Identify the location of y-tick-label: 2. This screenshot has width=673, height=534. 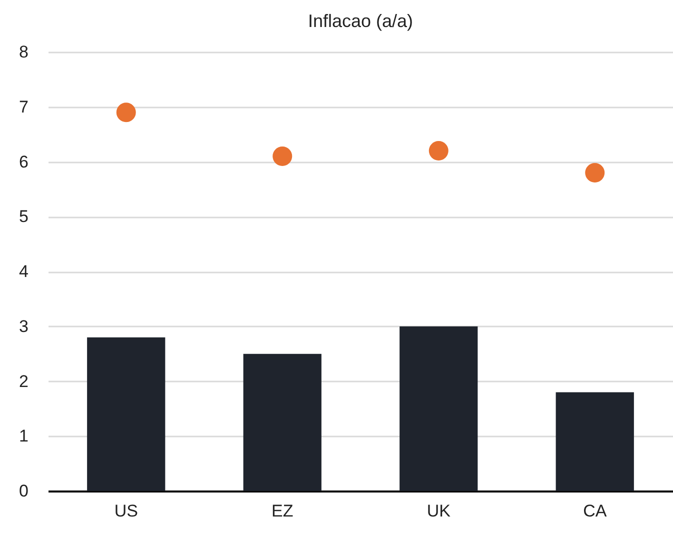
(23, 381).